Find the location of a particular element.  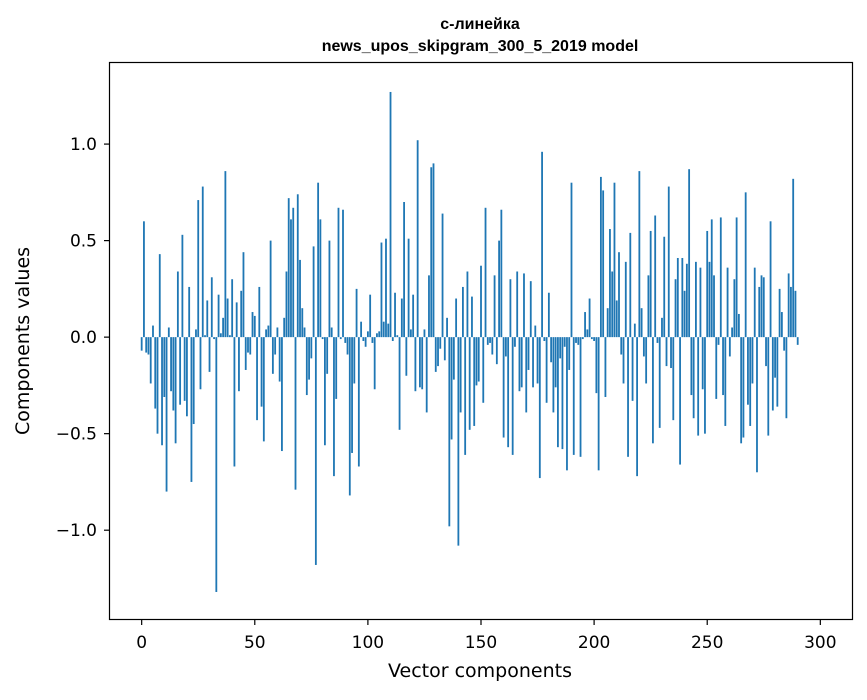

x-tick-label: 100 is located at coordinates (368, 643).